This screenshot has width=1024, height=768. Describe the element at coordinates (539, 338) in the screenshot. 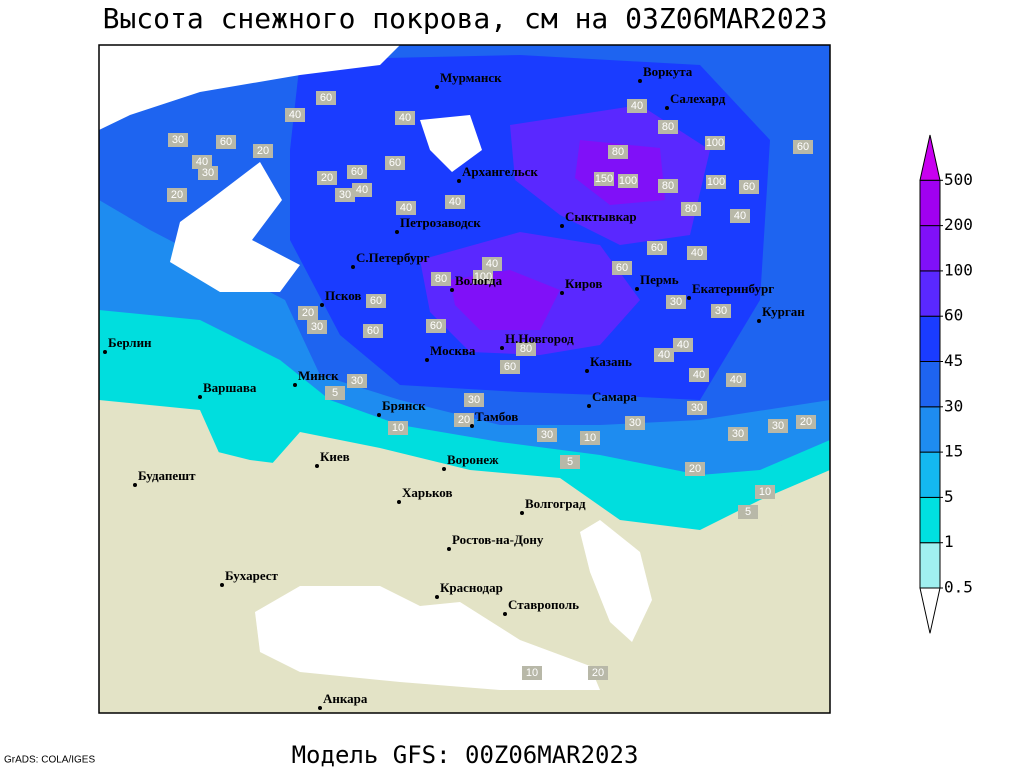

I see `city-label: Н.Новгород` at that location.